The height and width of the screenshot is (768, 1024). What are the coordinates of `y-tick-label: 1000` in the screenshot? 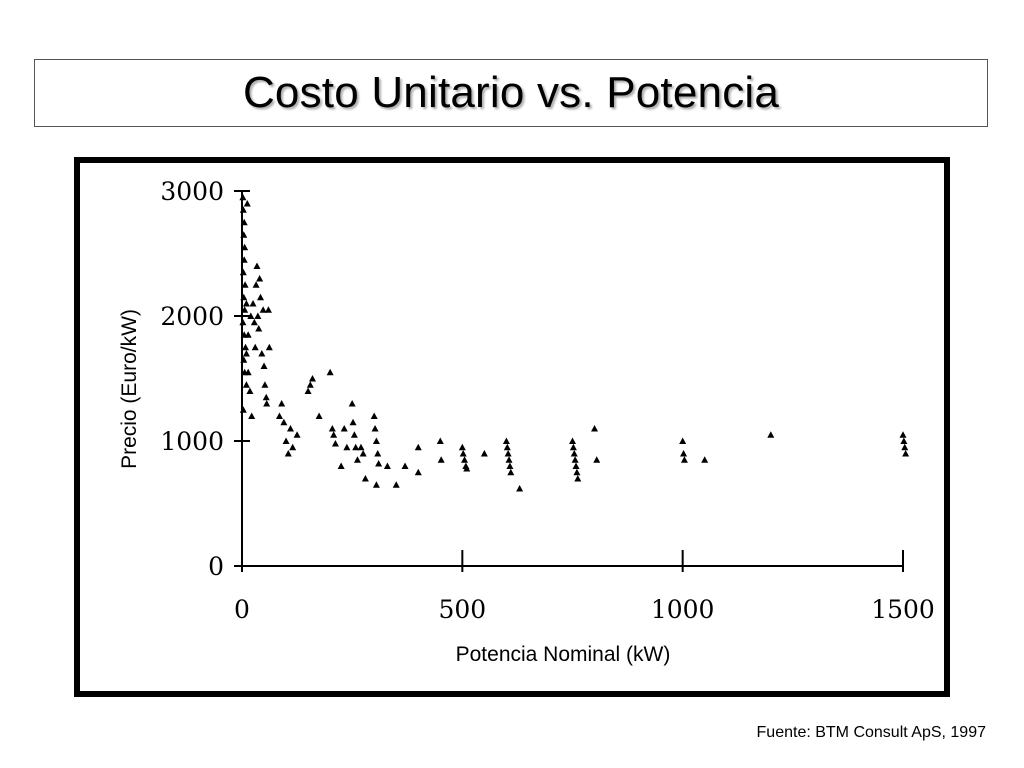 It's located at (192, 441).